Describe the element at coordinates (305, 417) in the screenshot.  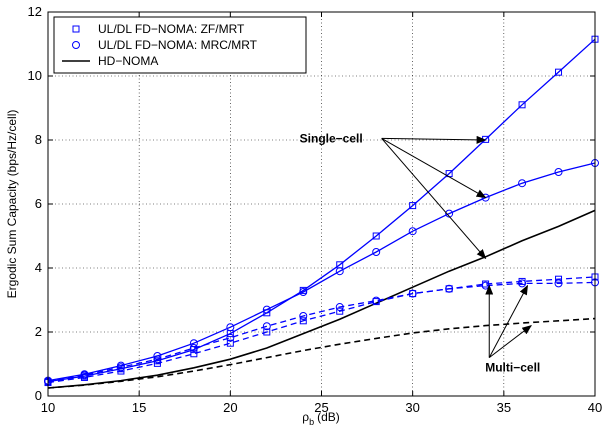
I see `x-axis-label-main: ρ` at that location.